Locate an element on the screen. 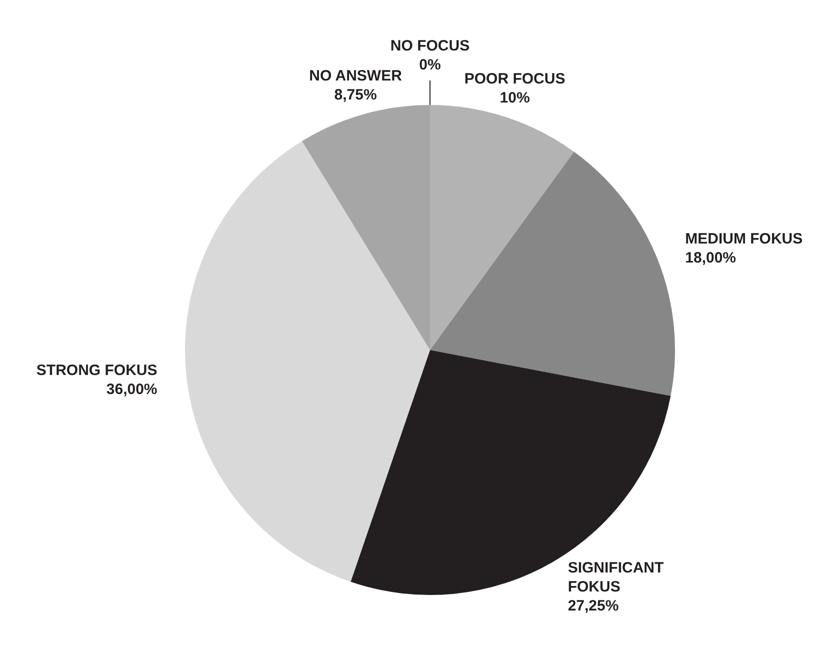 Image resolution: width=827 pixels, height=666 pixels. data-label: 18,00% is located at coordinates (710, 258).